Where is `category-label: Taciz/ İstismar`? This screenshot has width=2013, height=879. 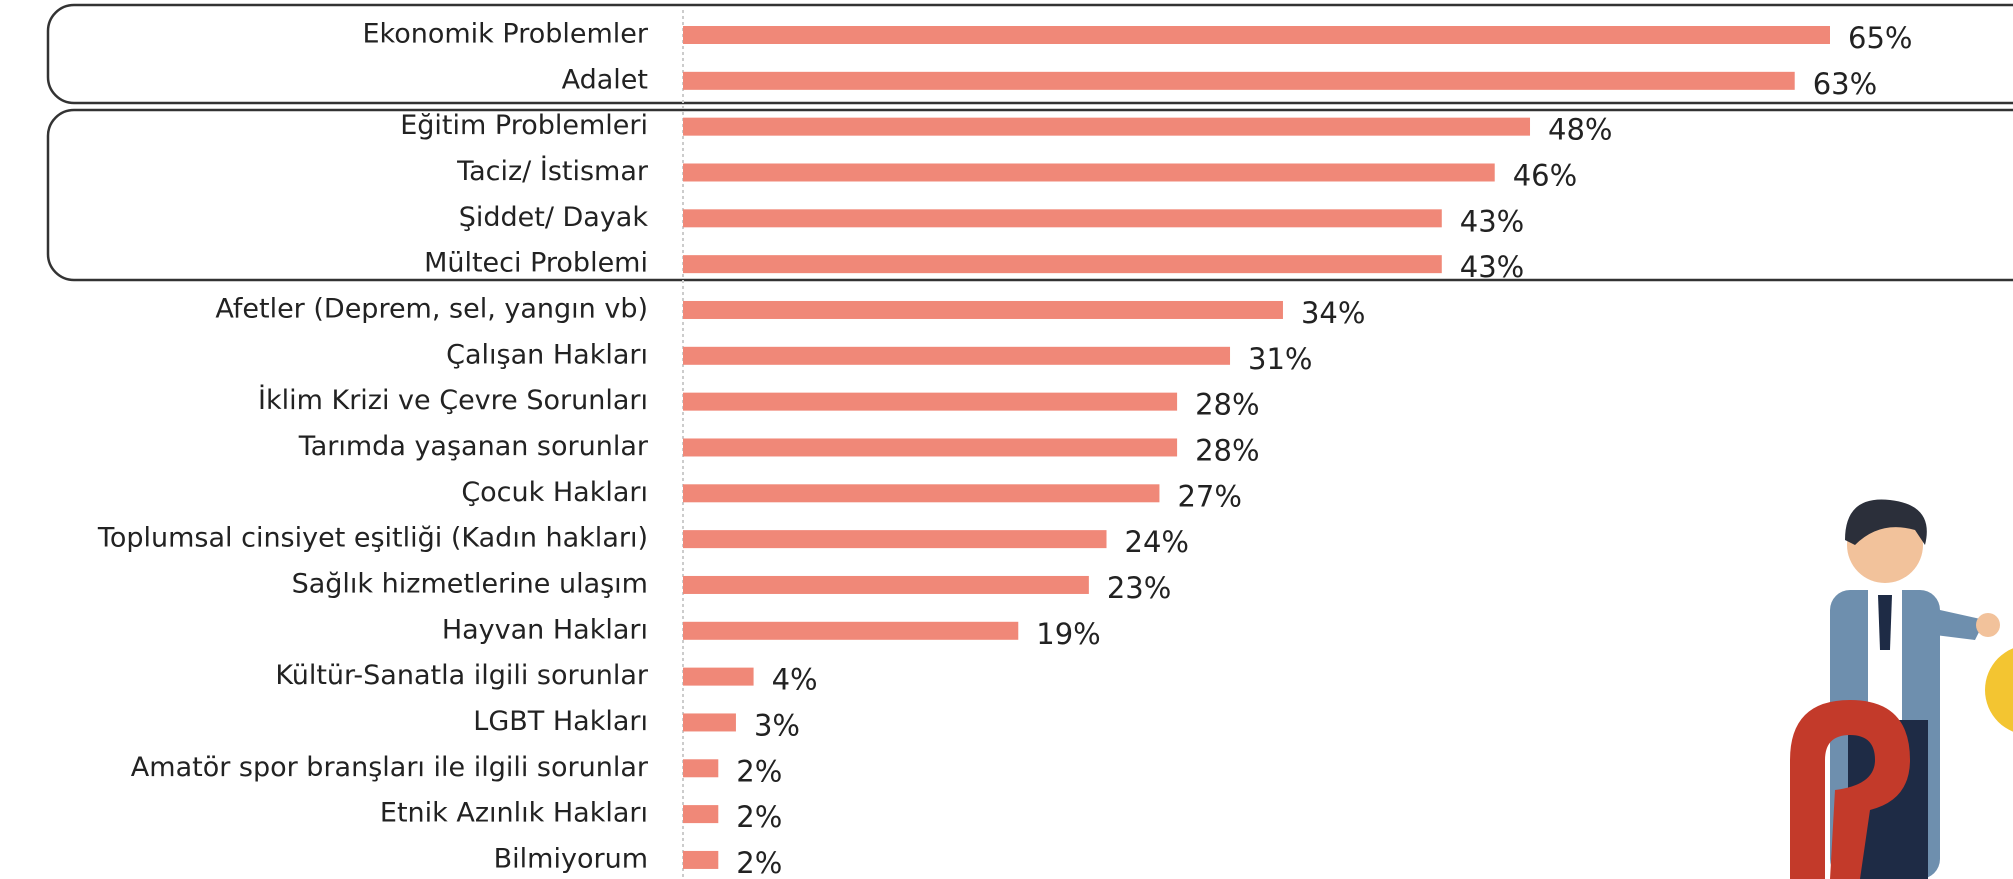
category-label: Taciz/ İstismar is located at coordinates (552, 171).